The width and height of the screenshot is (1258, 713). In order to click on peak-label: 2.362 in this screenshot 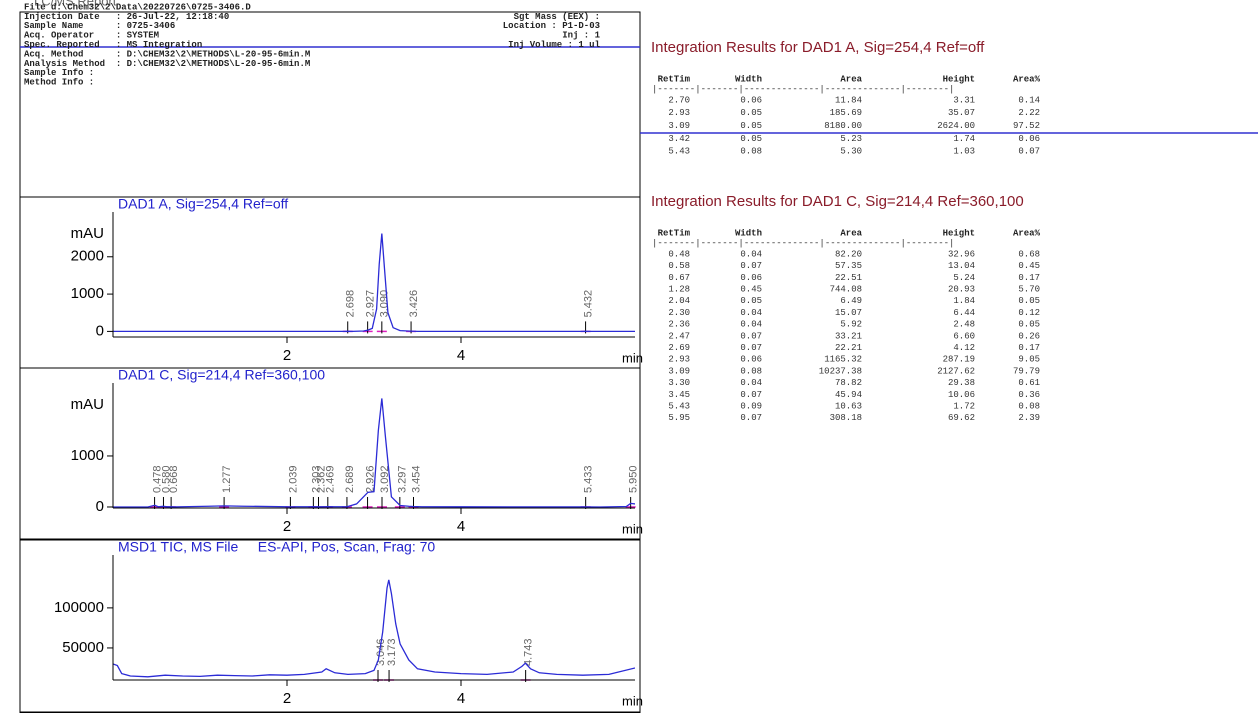, I will do `click(321, 479)`.